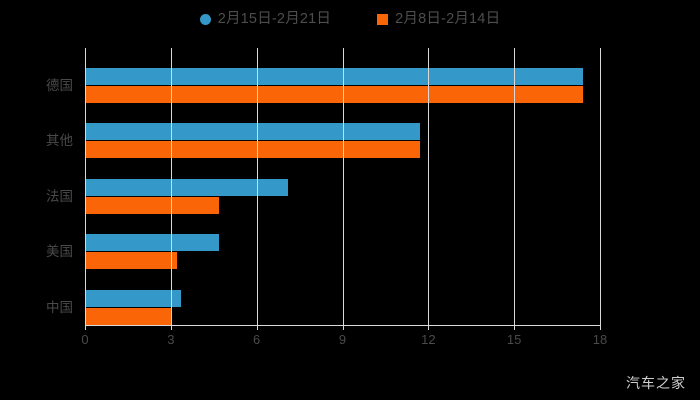  Describe the element at coordinates (59, 307) in the screenshot. I see `category-label-中国: 中国` at that location.